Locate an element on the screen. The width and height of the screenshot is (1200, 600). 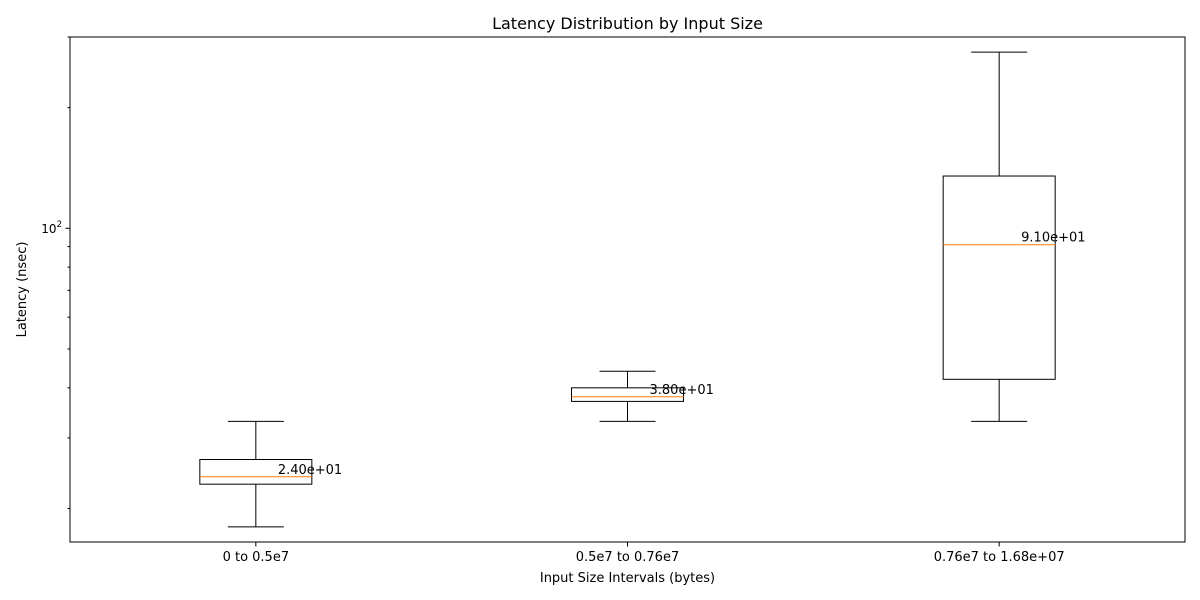
median-value-label: 2.40e+01 is located at coordinates (310, 470).